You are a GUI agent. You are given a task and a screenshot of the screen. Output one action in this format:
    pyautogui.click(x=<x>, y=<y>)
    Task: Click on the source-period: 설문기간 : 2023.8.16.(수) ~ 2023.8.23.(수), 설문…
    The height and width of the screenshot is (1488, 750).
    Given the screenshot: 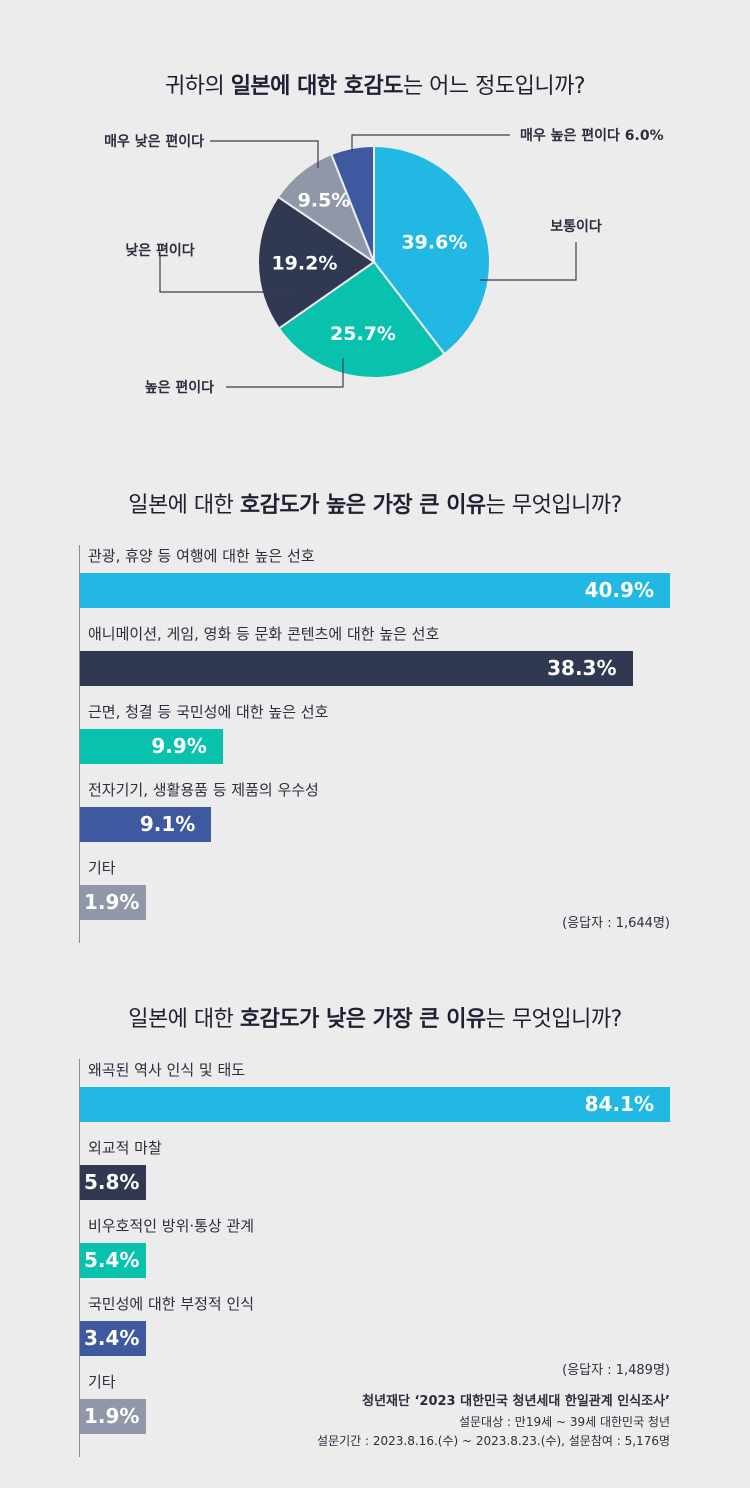 What is the action you would take?
    pyautogui.click(x=493, y=1441)
    